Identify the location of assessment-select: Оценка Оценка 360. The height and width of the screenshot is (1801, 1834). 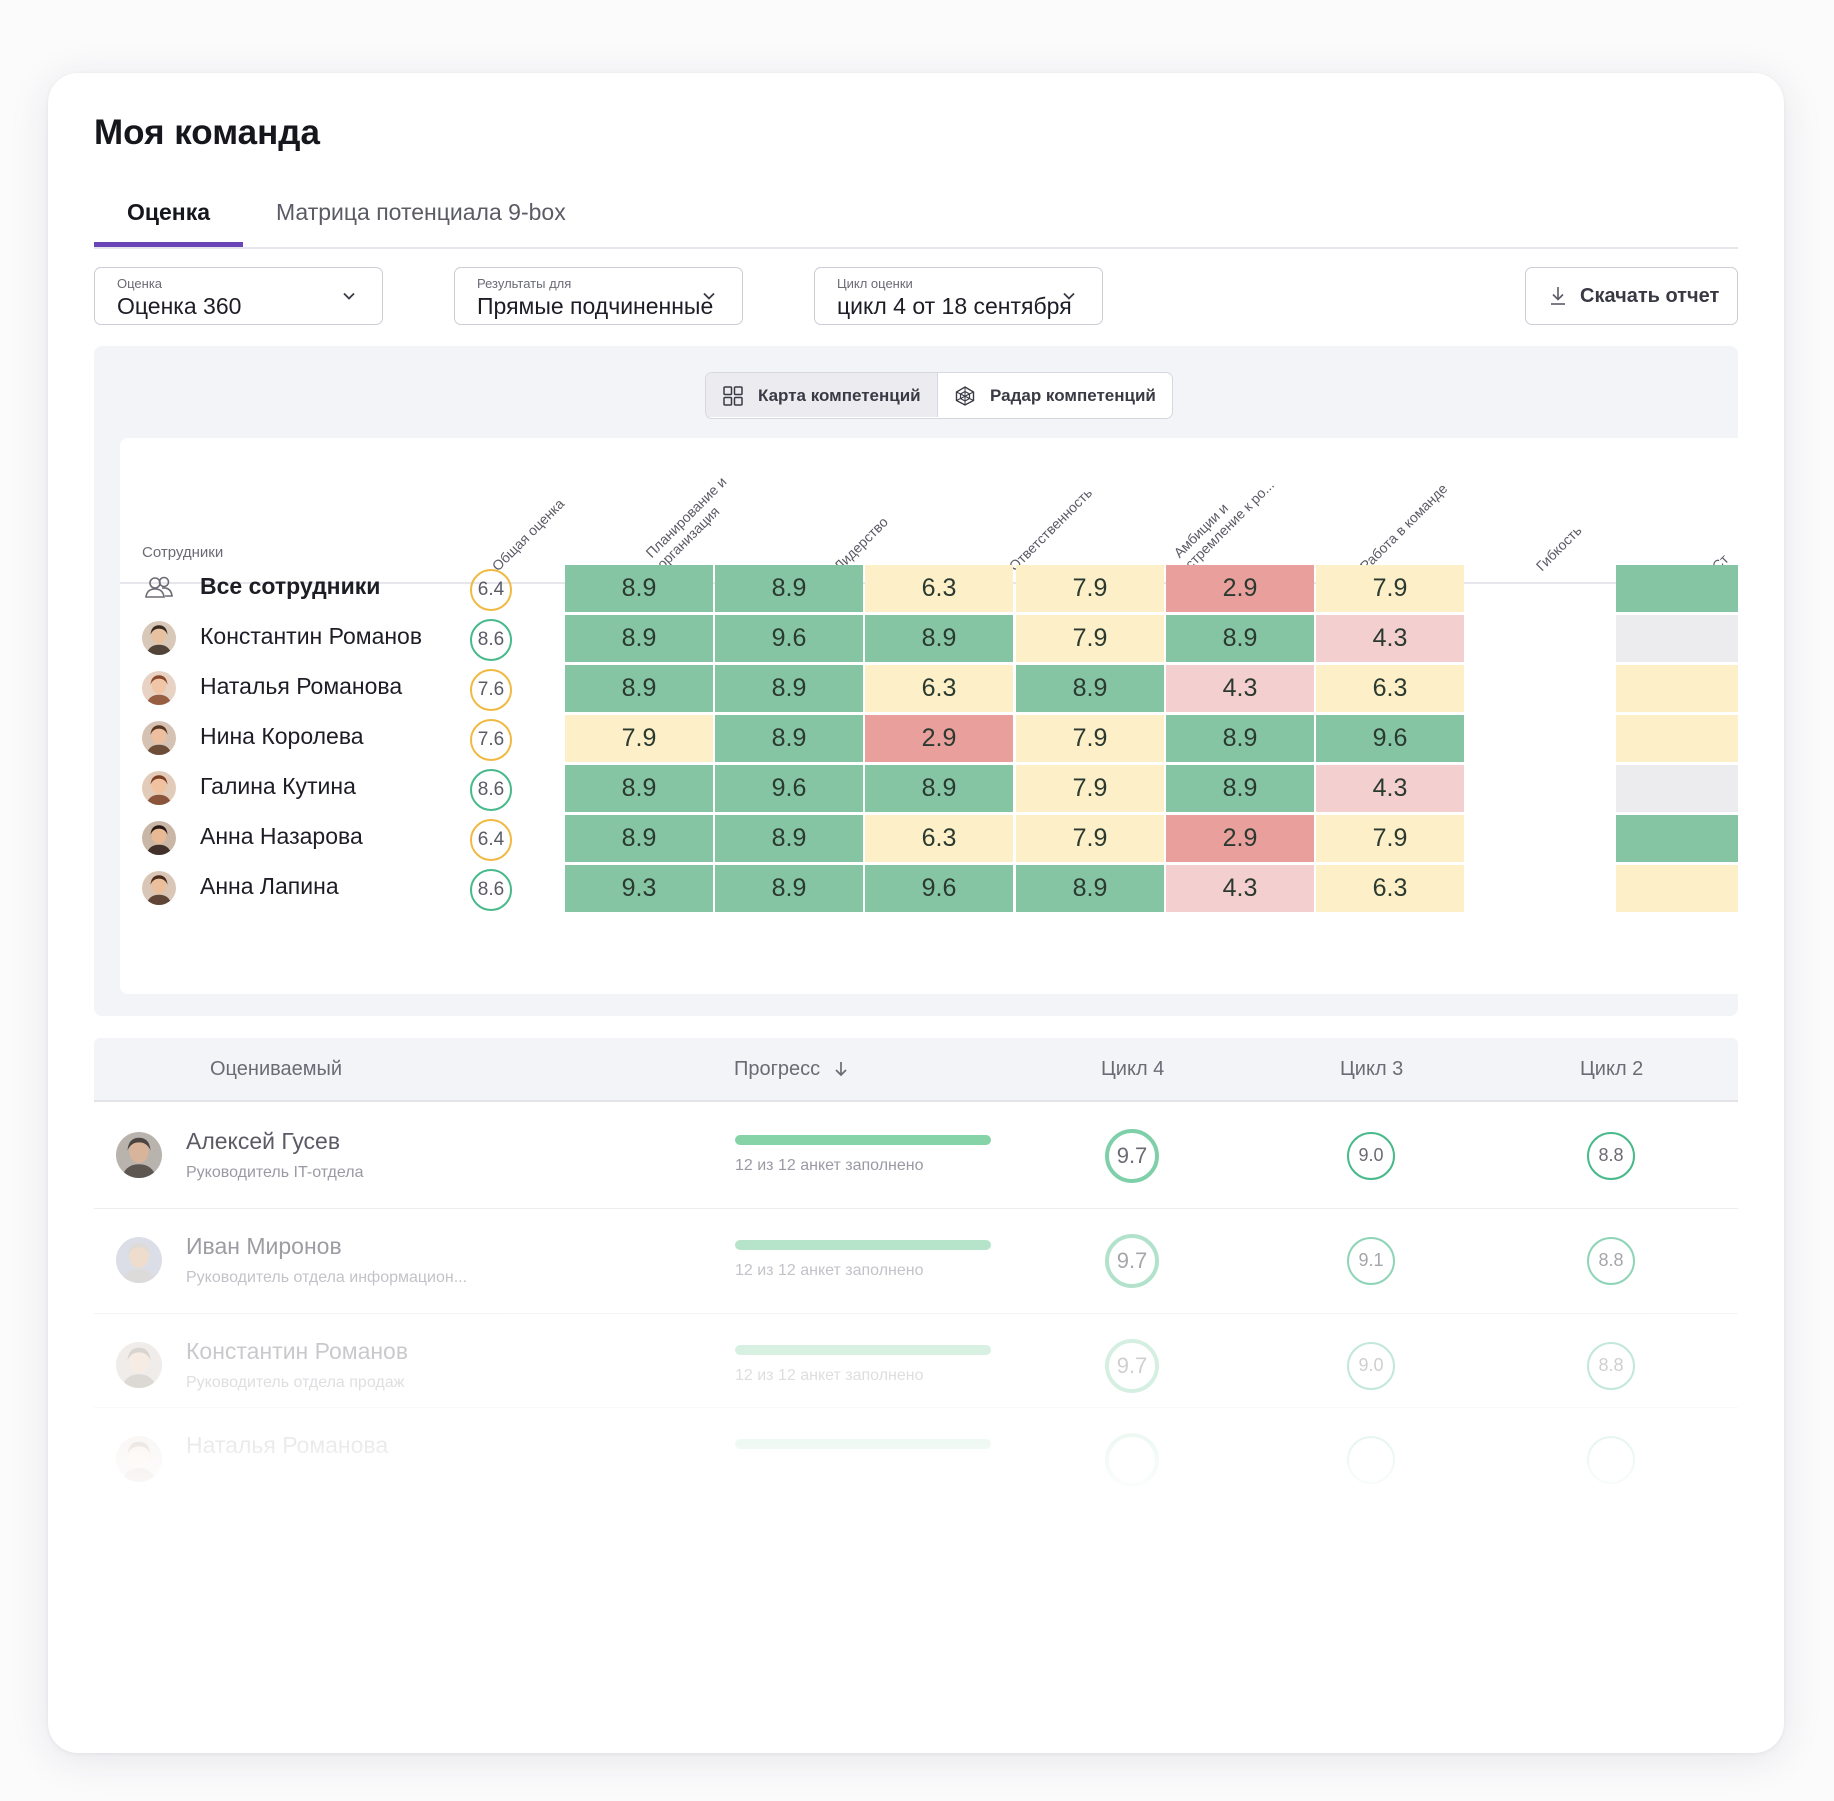
(238, 296).